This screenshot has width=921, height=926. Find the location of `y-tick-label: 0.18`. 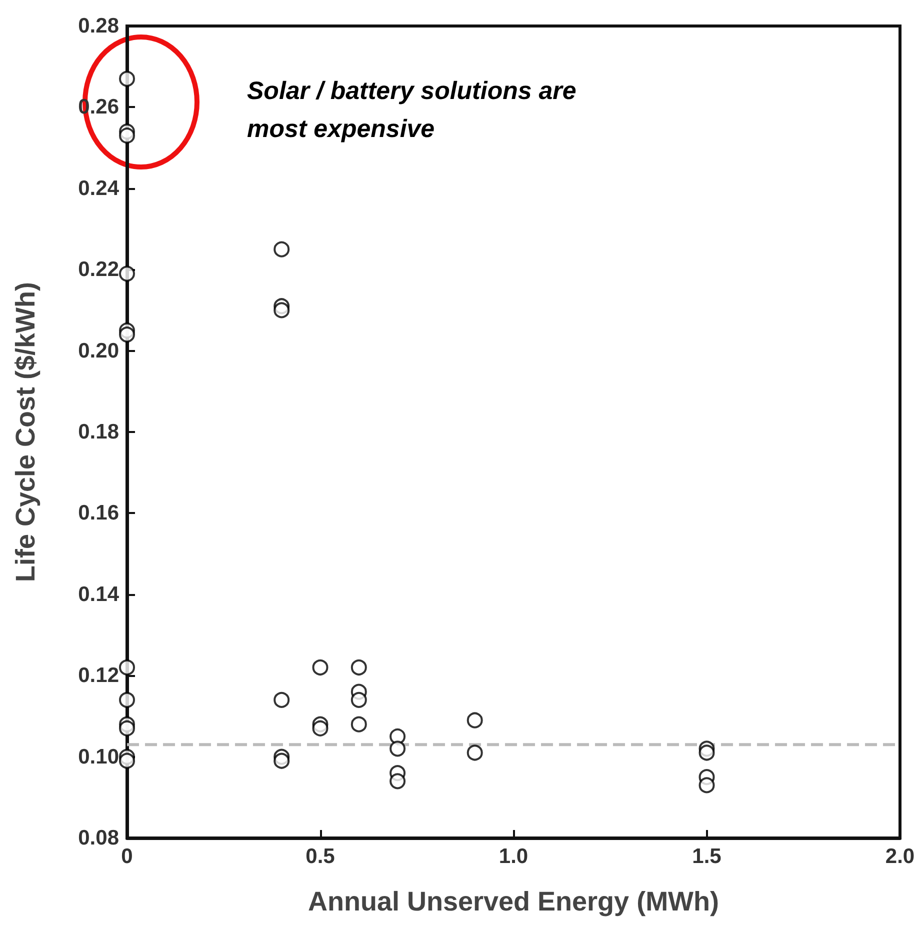

y-tick-label: 0.18 is located at coordinates (99, 432).